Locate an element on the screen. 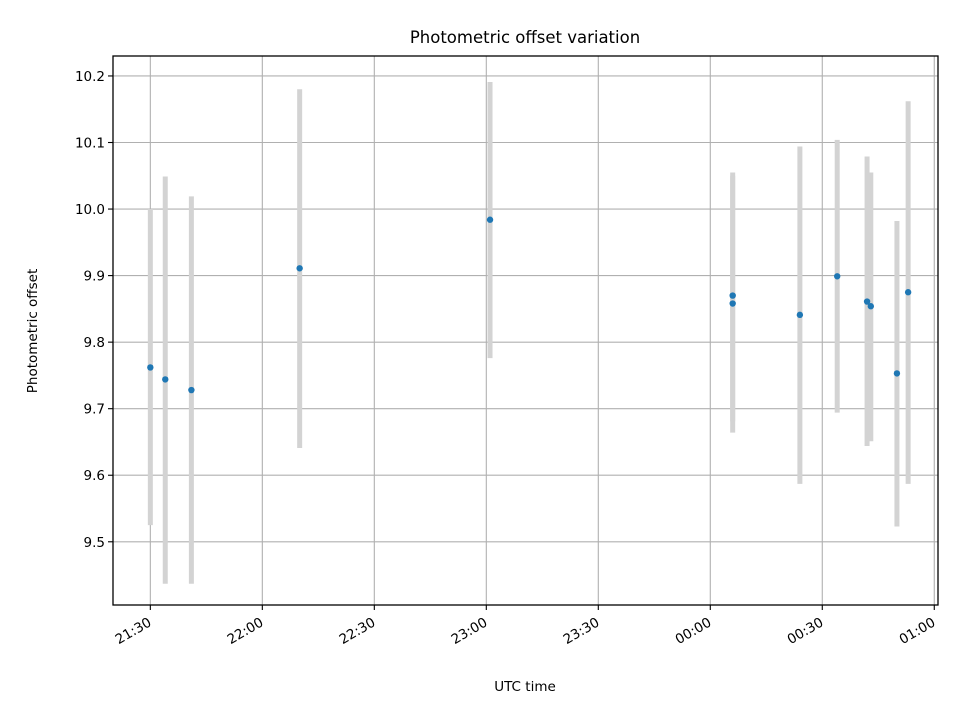 The width and height of the screenshot is (960, 720). y-tick-label: 9.5 is located at coordinates (94, 543).